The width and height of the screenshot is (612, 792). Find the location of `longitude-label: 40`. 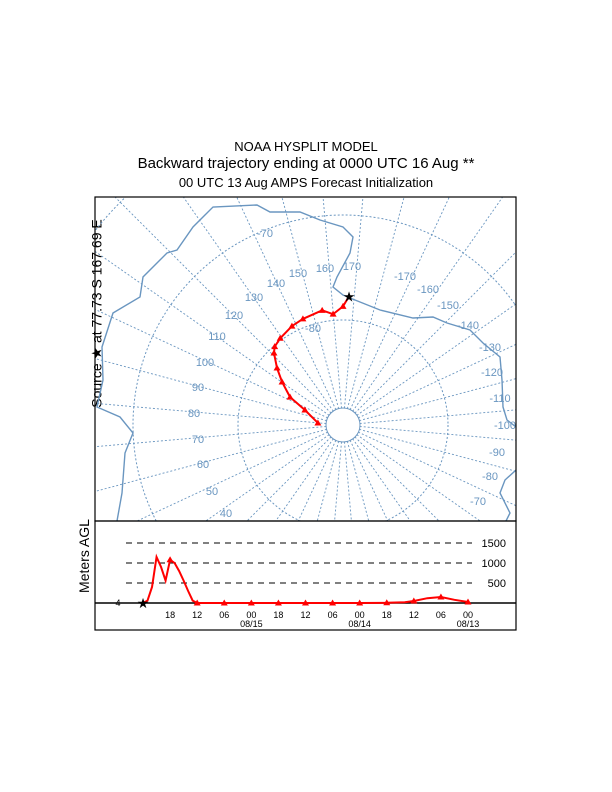

longitude-label: 40 is located at coordinates (226, 514).